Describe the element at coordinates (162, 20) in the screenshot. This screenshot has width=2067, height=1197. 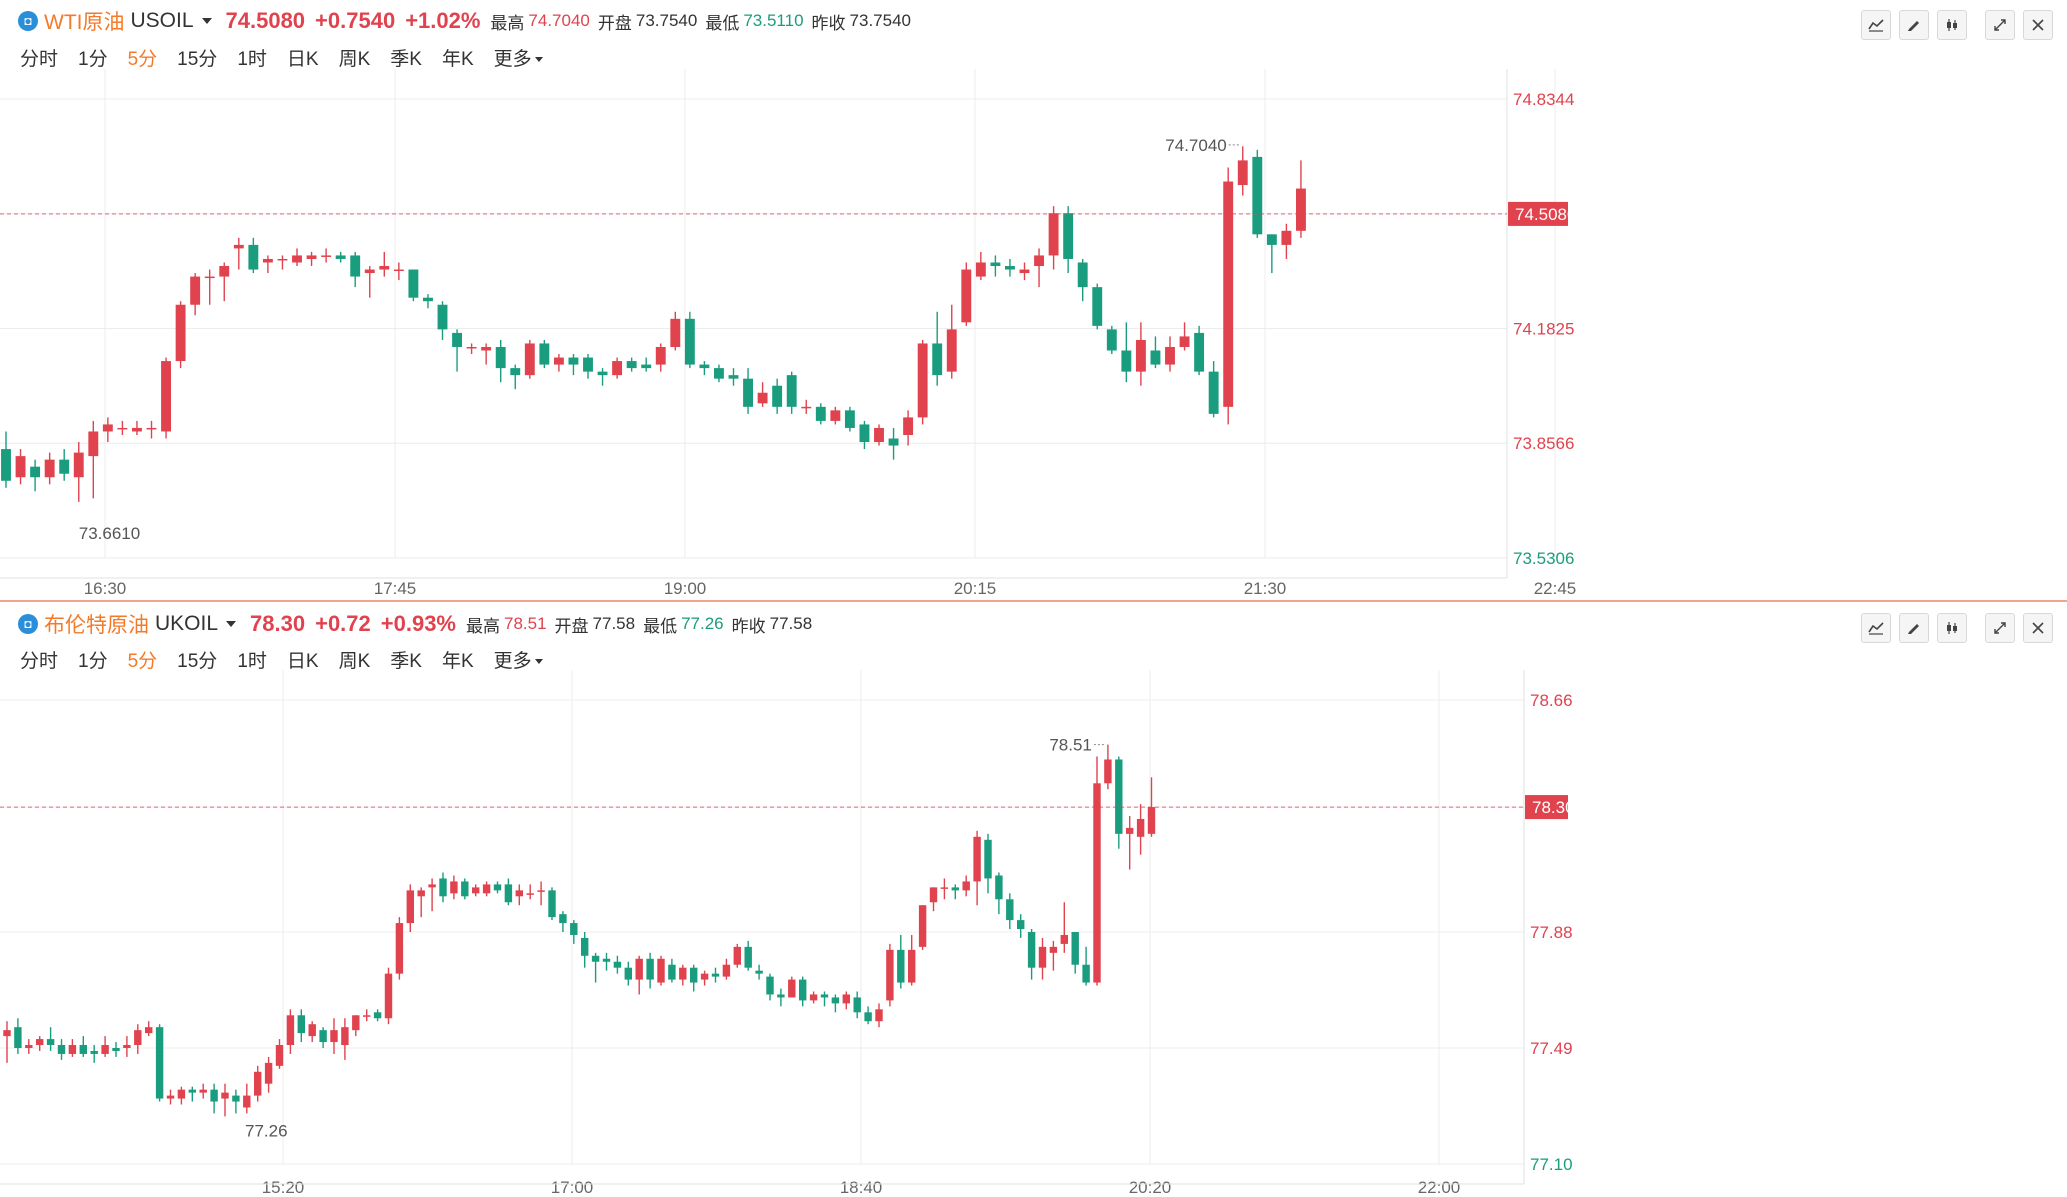
I see `wti-symbol: USOIL` at that location.